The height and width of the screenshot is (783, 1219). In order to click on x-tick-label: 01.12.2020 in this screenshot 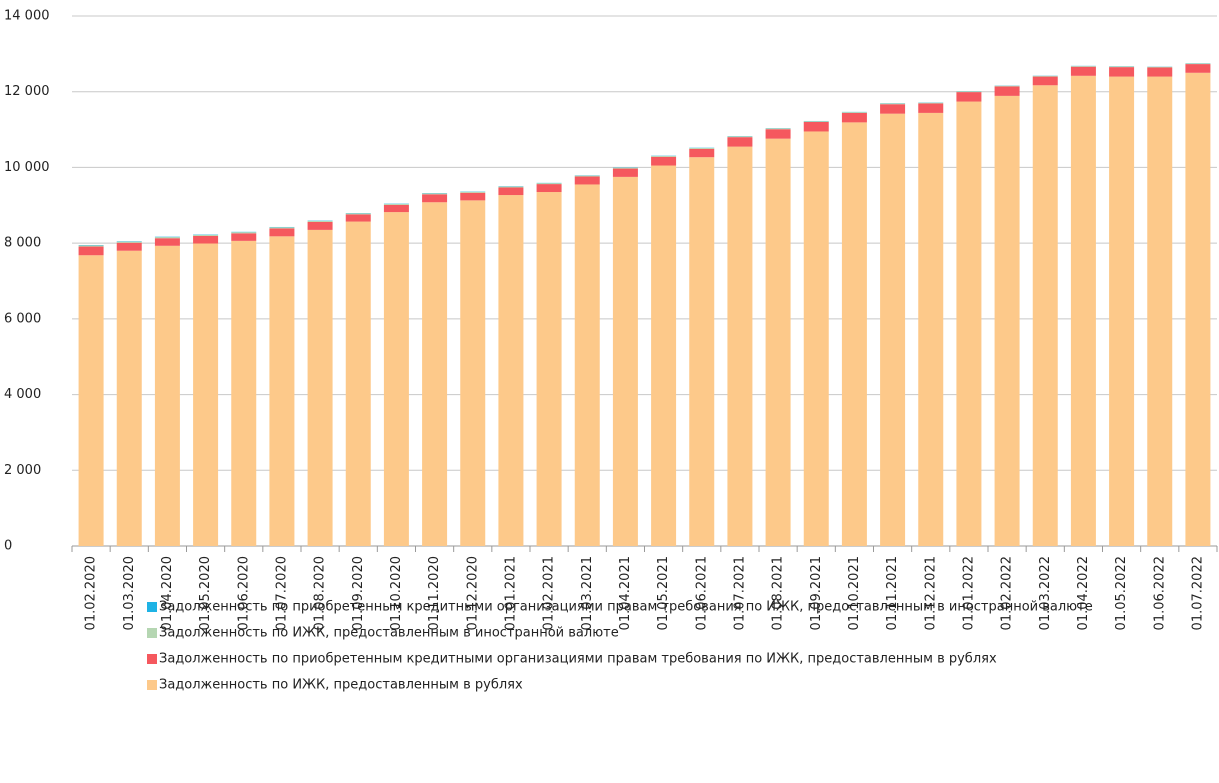, I will do `click(472, 593)`.